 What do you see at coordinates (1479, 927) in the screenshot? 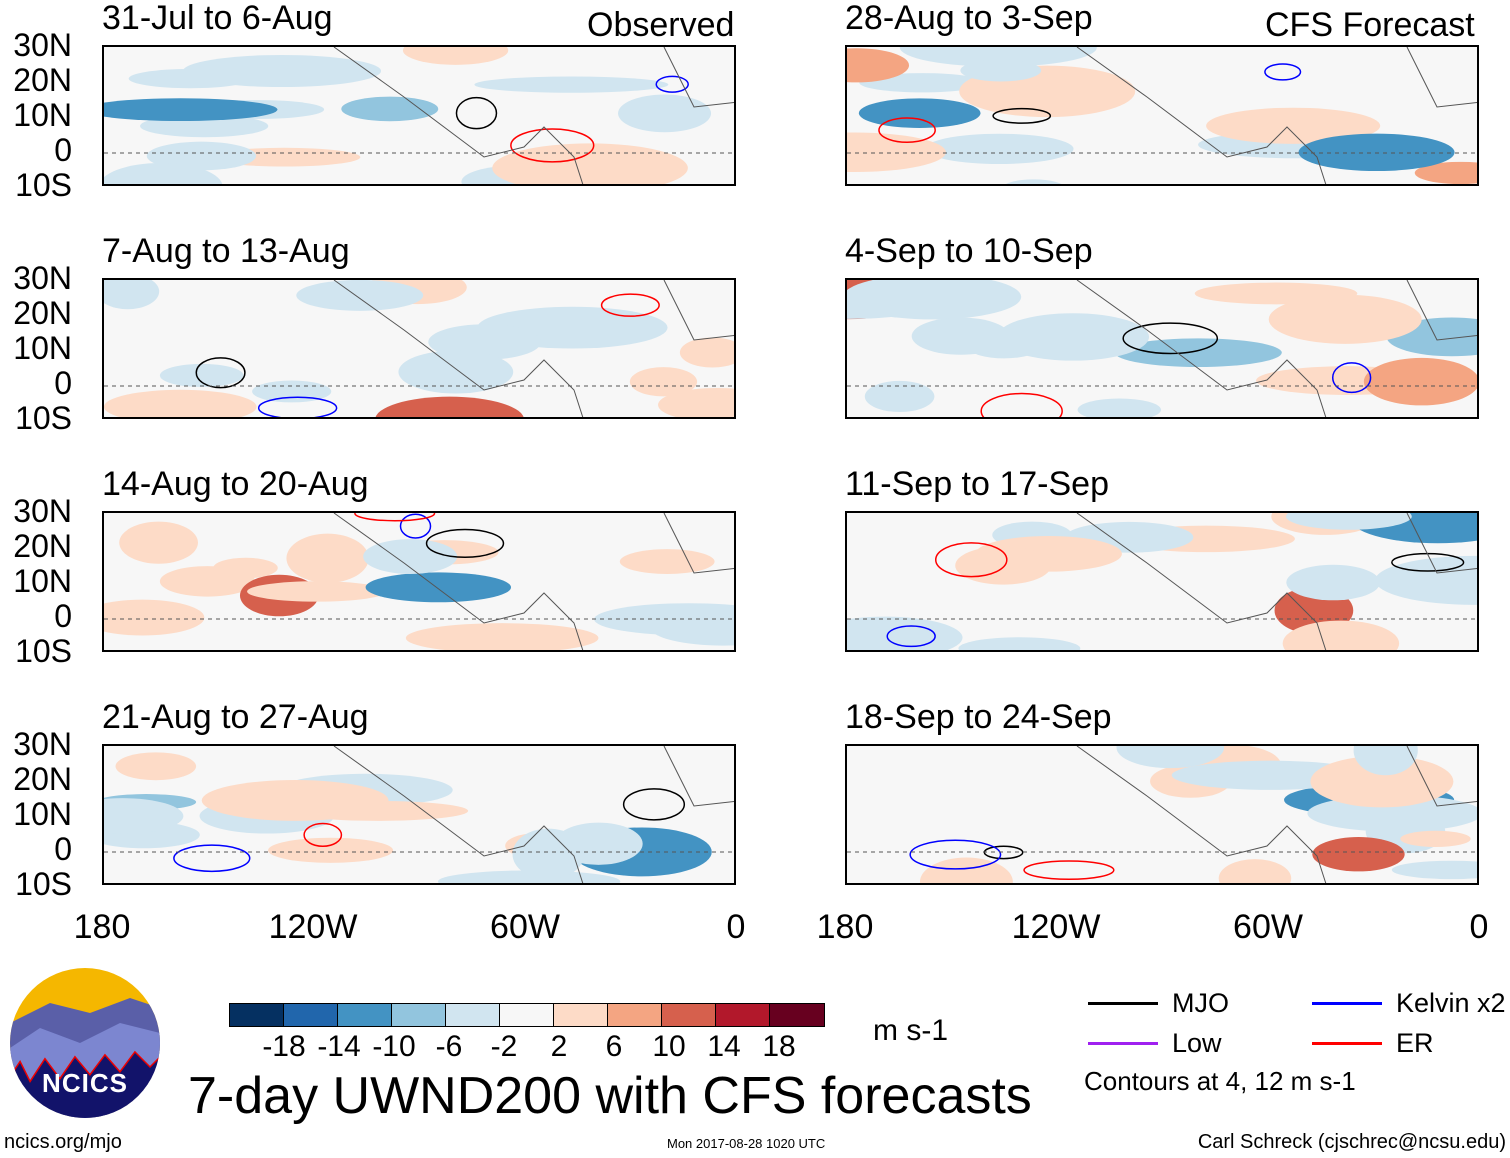
I see `lon-tick-label: 0` at bounding box center [1479, 927].